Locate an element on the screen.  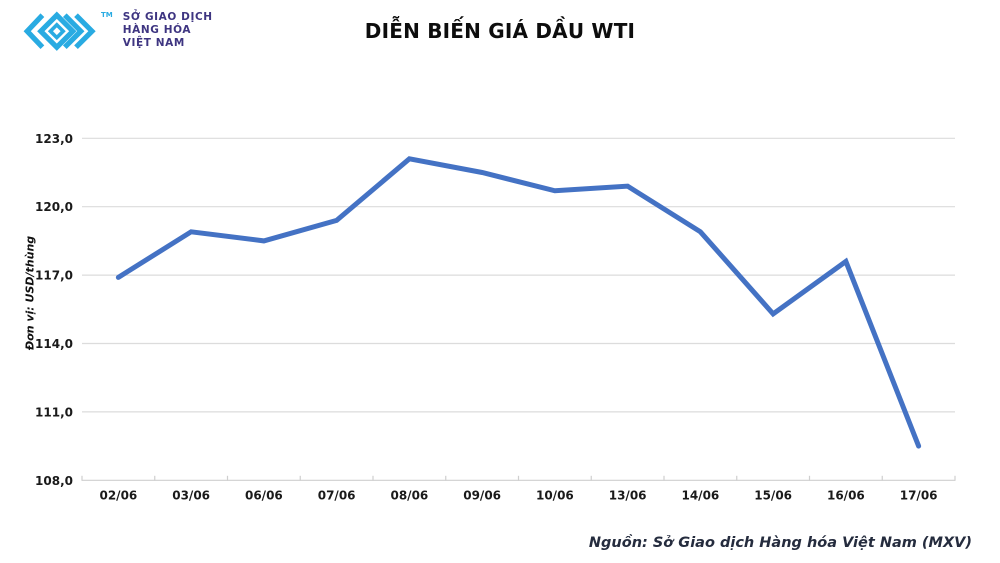
mxv-logo-wordmark: SỞ GIAO DỊCH HÀNG HÓA VIỆT NAM is located at coordinates (168, 30).